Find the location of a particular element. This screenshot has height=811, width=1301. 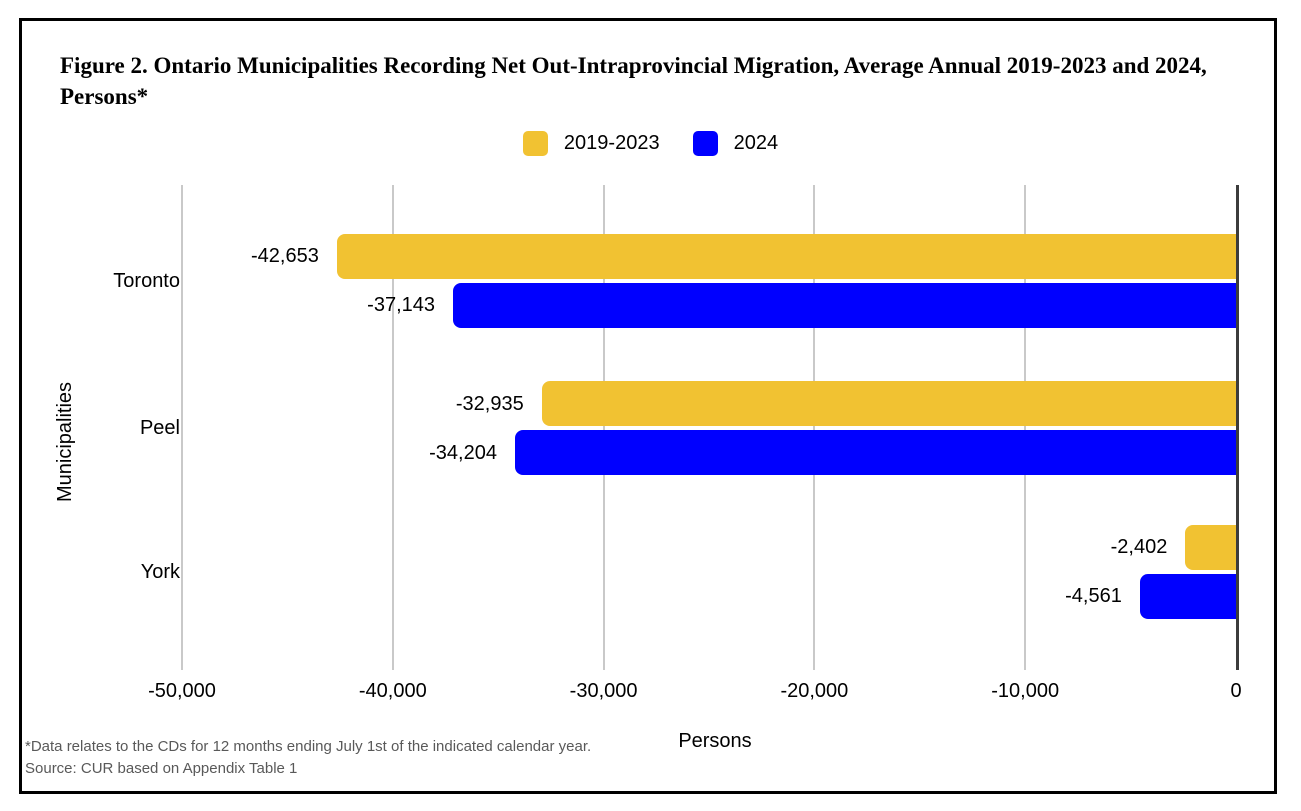

legend: 2019-2023 2024 is located at coordinates (650, 143).